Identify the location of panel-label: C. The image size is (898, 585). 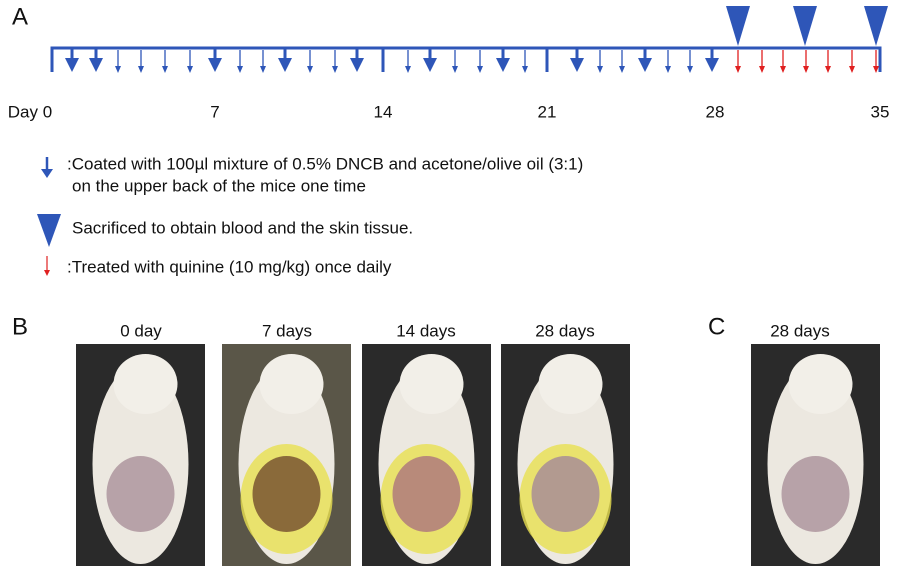
(716, 326).